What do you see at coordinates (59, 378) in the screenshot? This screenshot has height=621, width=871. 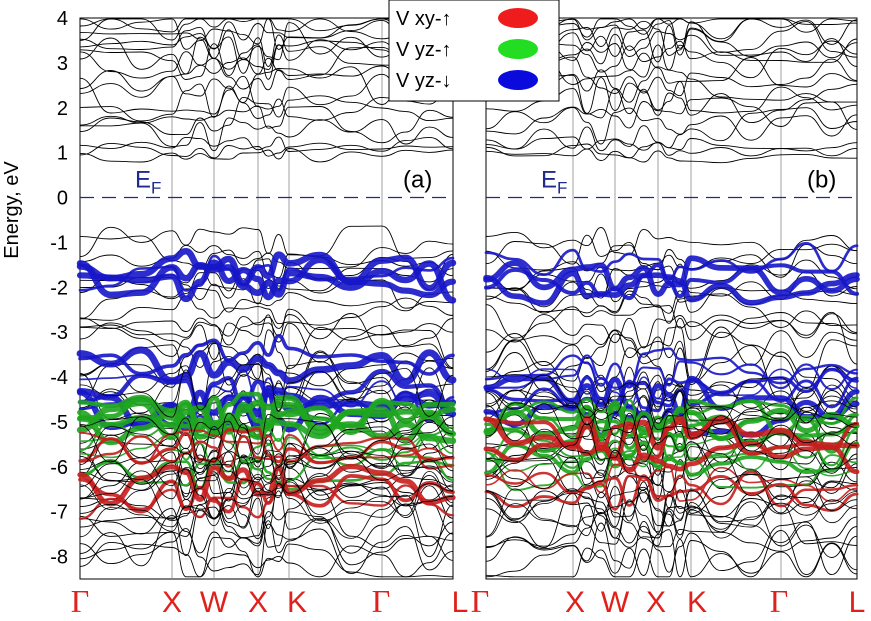 I see `y-tick-label: -4` at bounding box center [59, 378].